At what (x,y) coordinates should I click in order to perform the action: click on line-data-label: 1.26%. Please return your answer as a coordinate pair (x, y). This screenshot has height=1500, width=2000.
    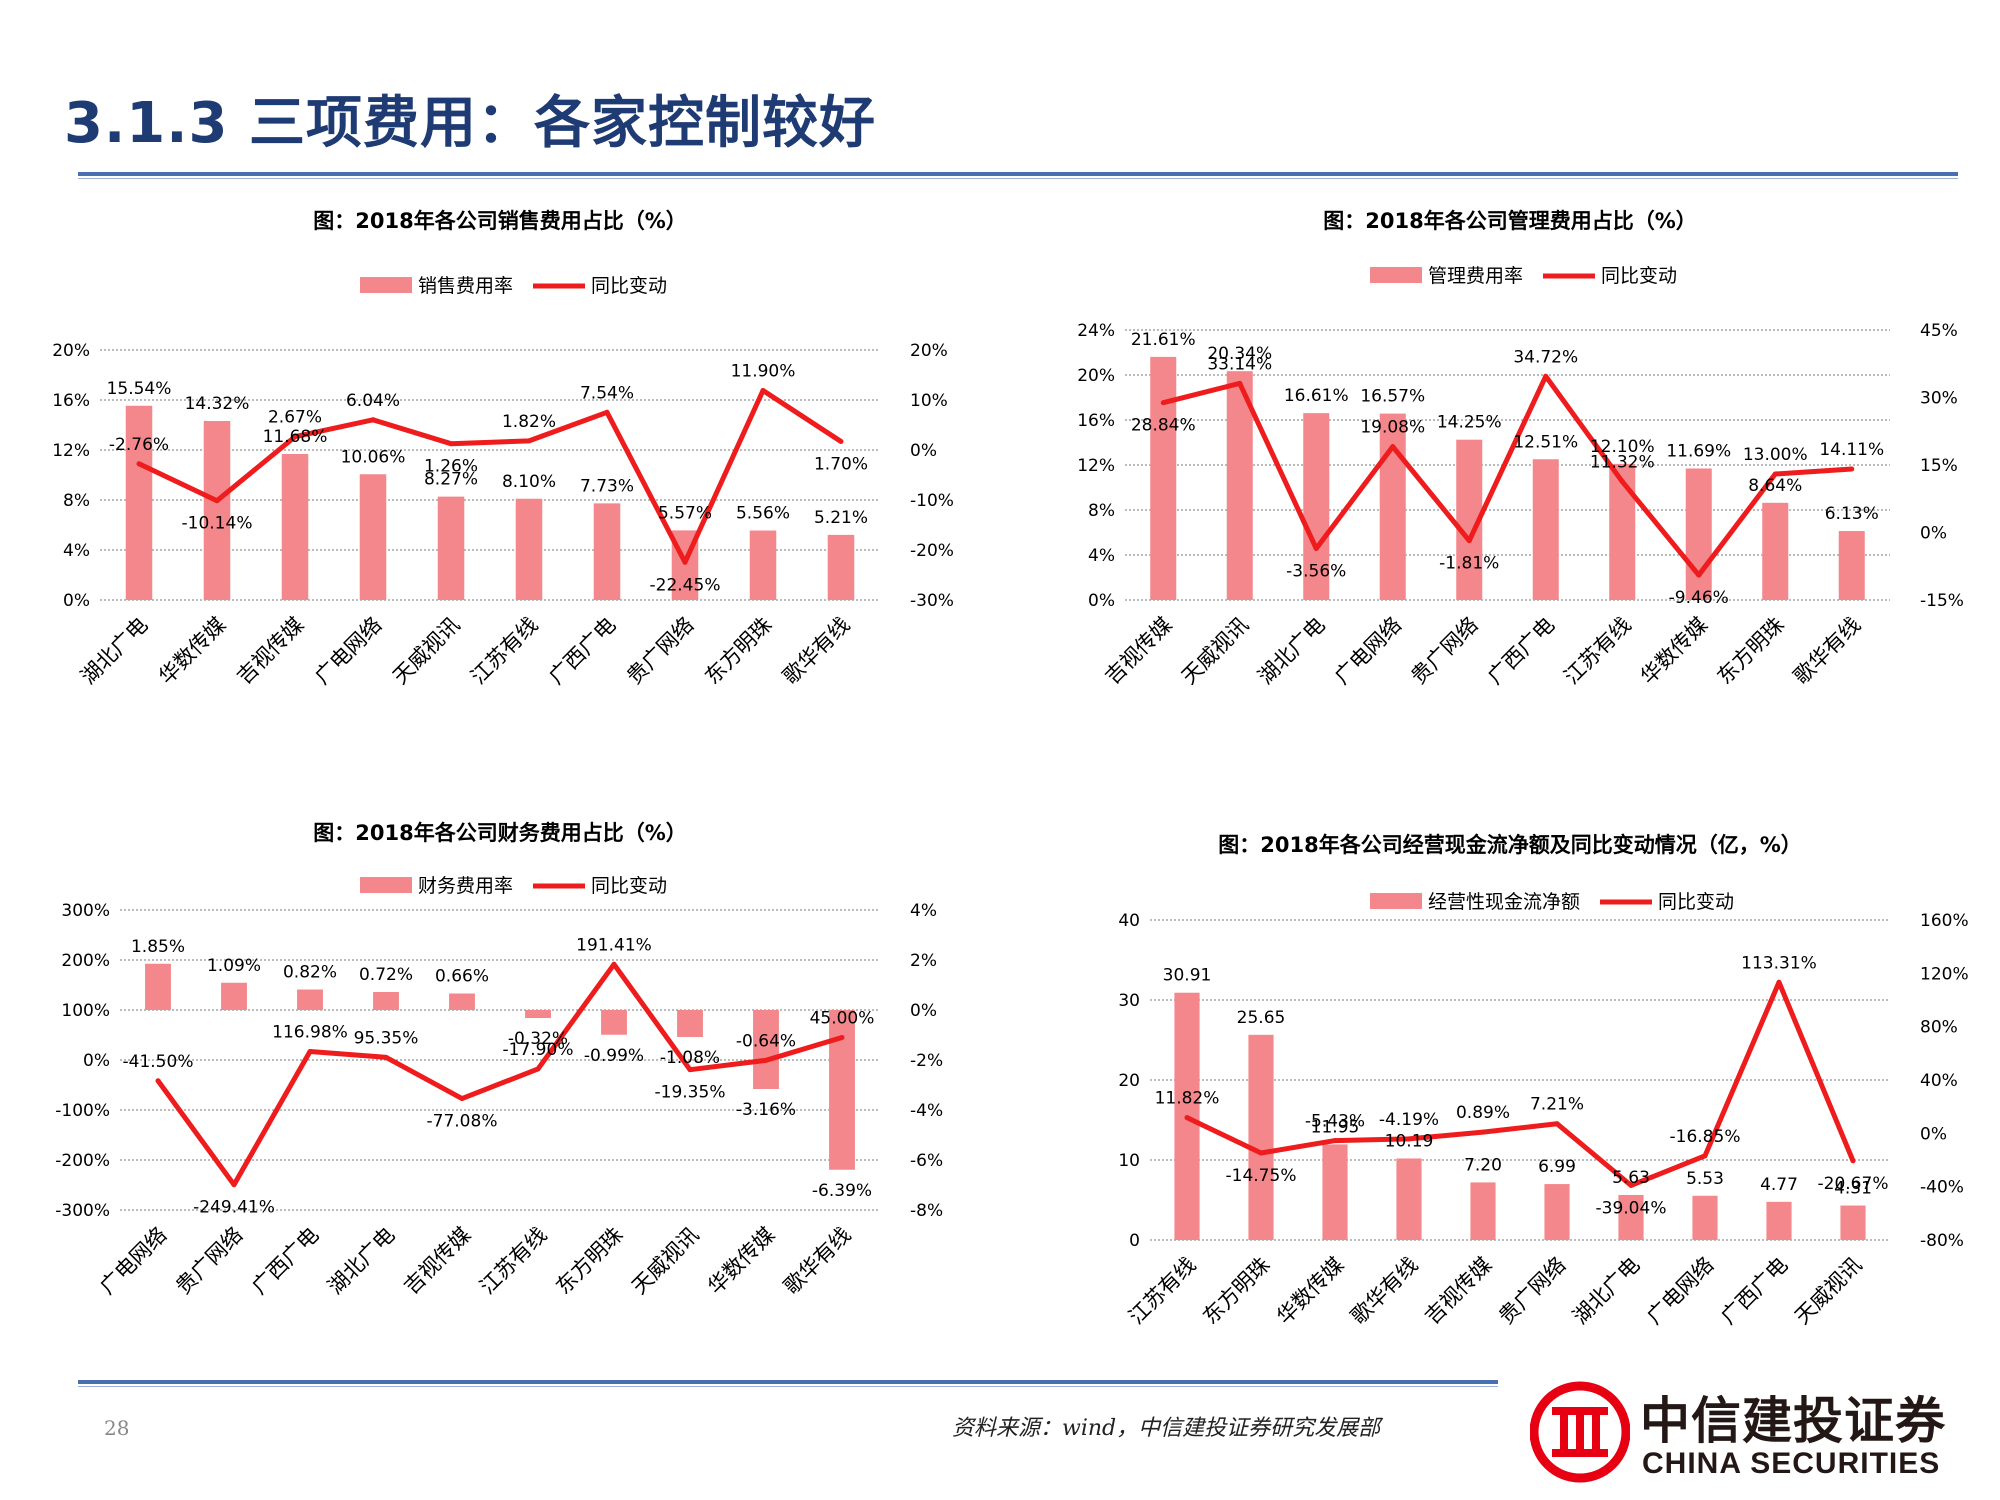
    Looking at the image, I should click on (451, 467).